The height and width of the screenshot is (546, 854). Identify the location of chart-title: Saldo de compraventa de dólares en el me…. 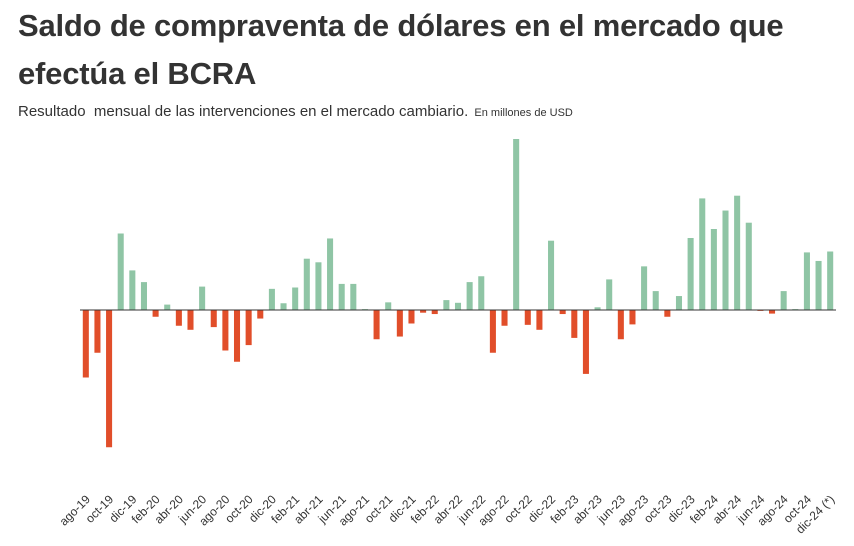
(401, 49).